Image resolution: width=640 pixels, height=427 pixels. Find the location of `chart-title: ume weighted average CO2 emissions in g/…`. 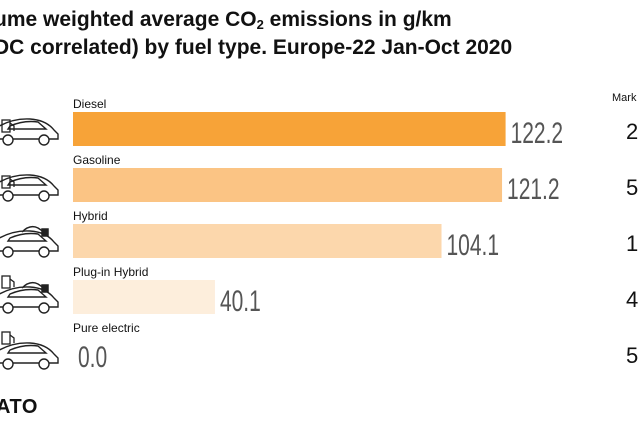

chart-title: ume weighted average CO2 emissions in g/… is located at coordinates (320, 34).